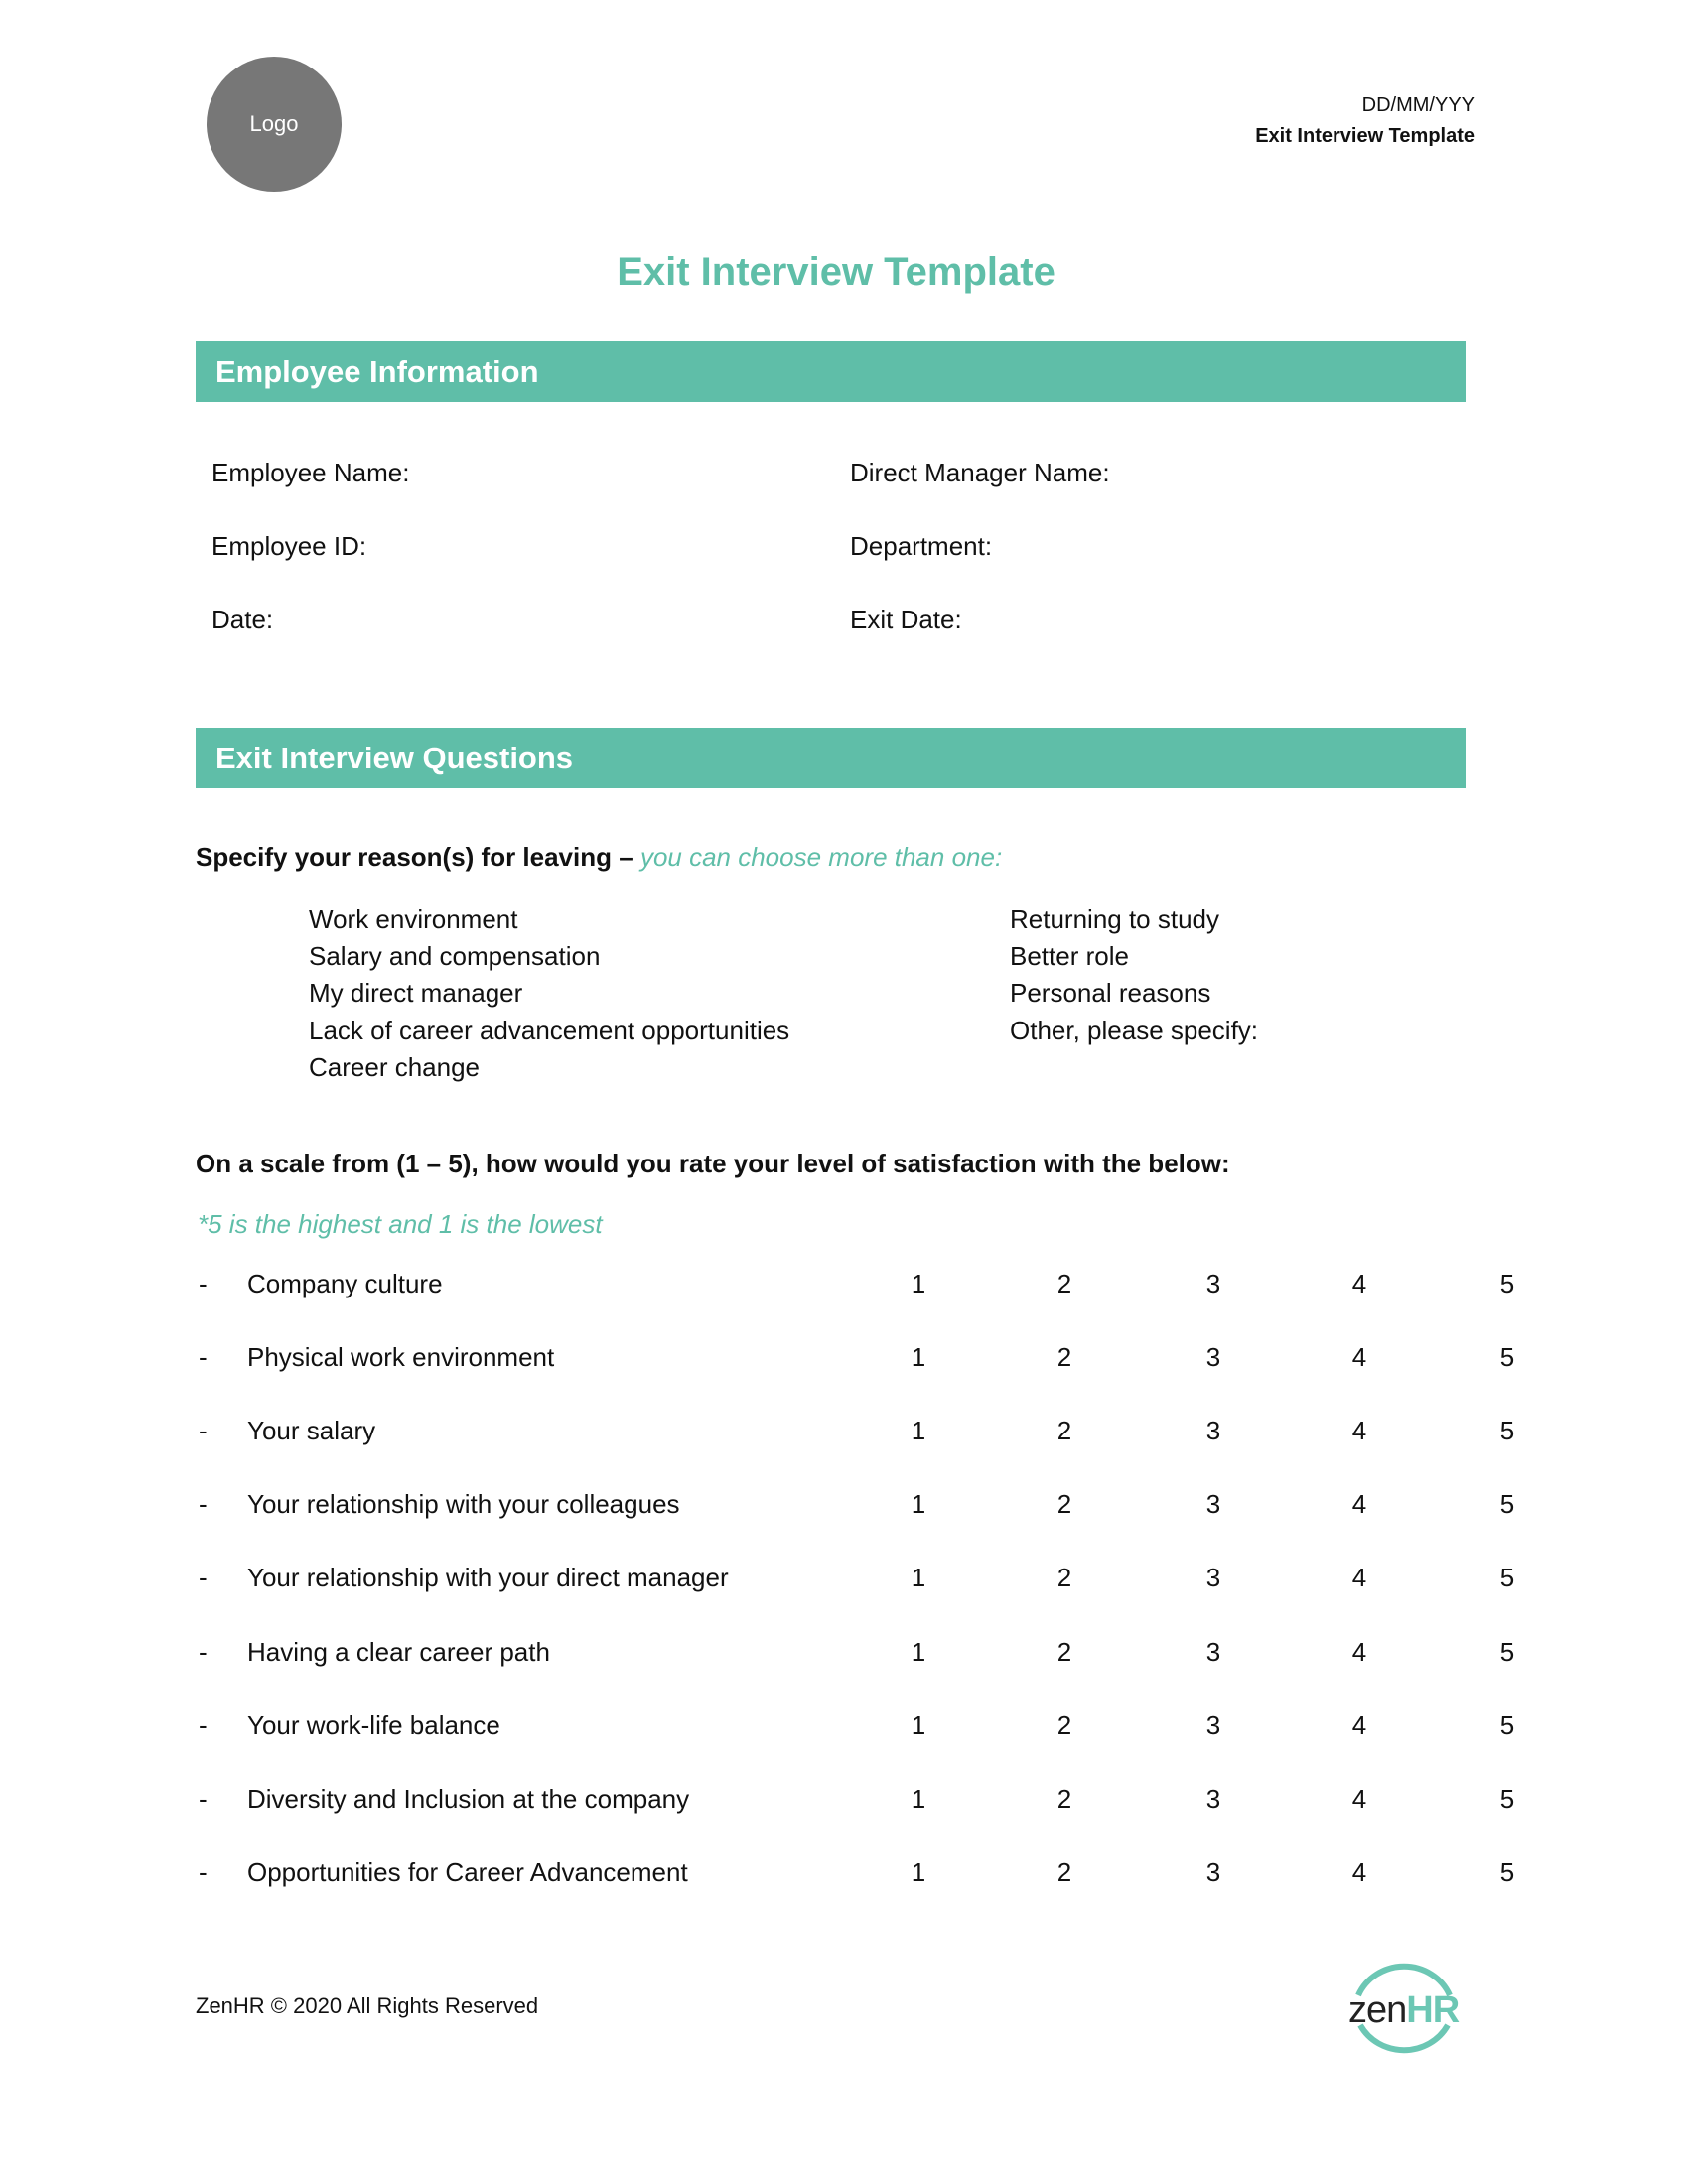 The image size is (1688, 2184). I want to click on field-label: Exit Date:, so click(906, 619).